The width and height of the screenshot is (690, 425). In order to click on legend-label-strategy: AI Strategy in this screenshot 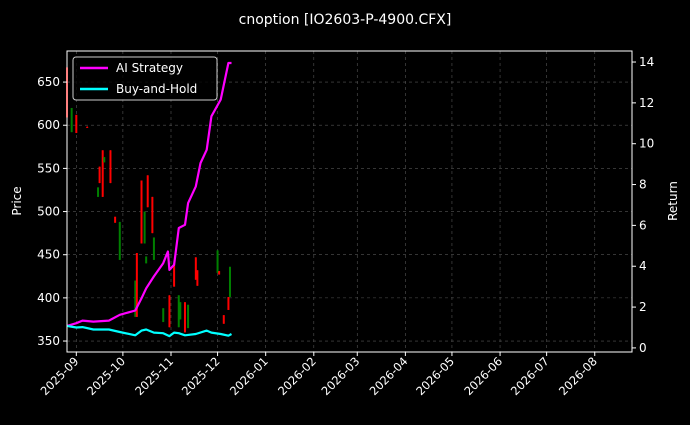, I will do `click(149, 68)`.